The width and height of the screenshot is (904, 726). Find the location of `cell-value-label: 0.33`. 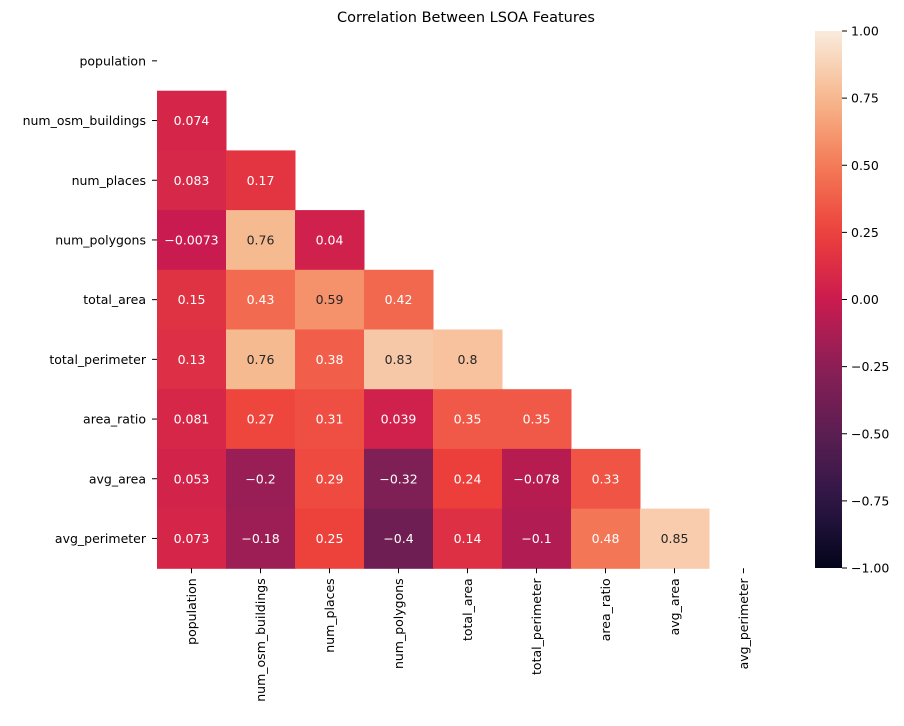

cell-value-label: 0.33 is located at coordinates (606, 478).